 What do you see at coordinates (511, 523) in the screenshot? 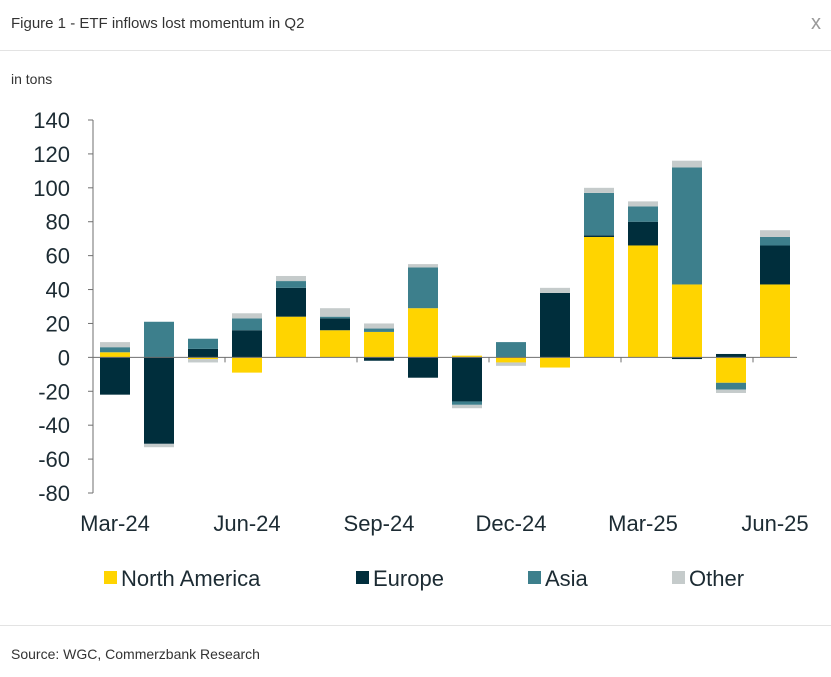
I see `x-tick-label: Dec-24` at bounding box center [511, 523].